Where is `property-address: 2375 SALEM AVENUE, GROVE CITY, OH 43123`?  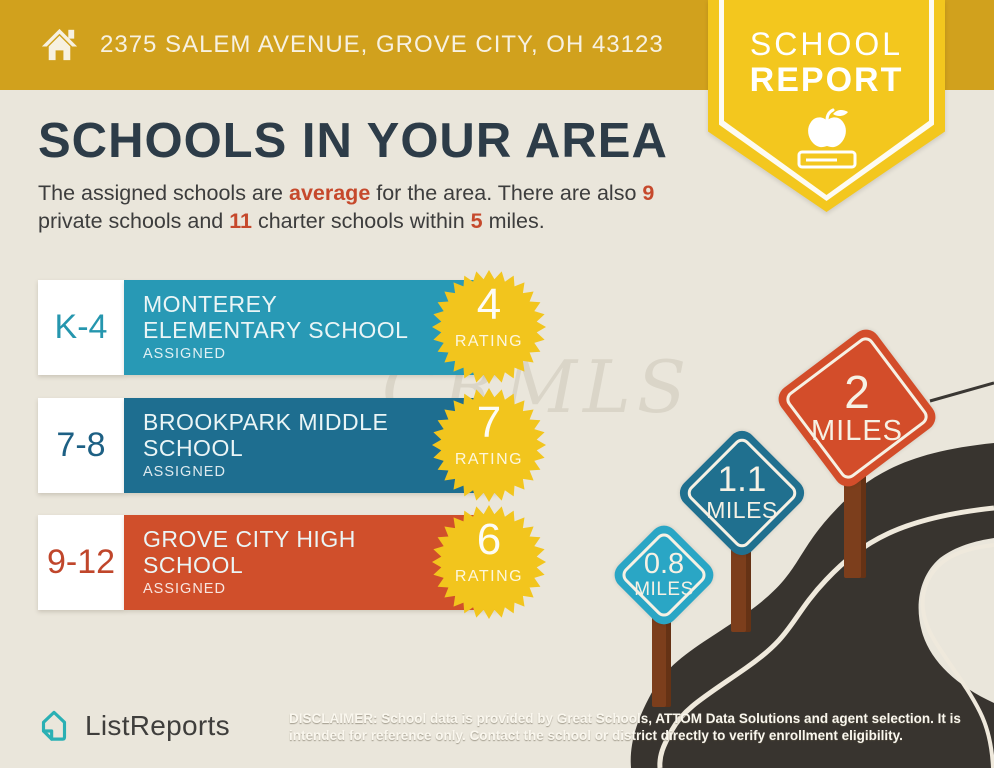
property-address: 2375 SALEM AVENUE, GROVE CITY, OH 43123 is located at coordinates (382, 44).